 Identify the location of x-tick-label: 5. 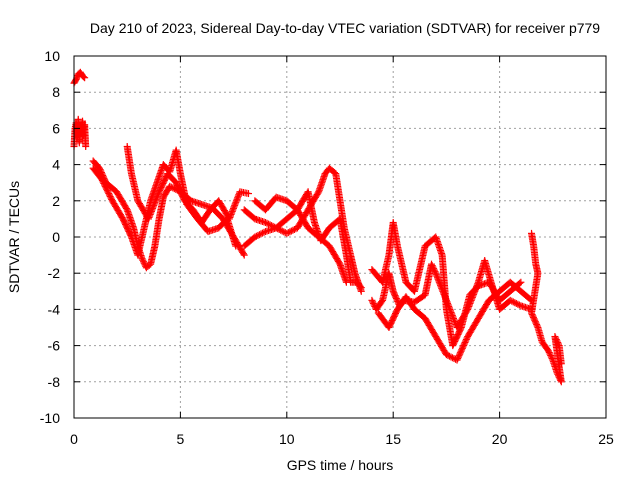
(181, 439).